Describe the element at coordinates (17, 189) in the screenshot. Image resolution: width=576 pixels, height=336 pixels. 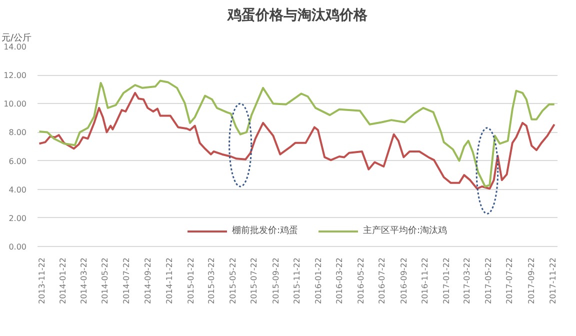
I see `y-tick-label: 4.00` at that location.